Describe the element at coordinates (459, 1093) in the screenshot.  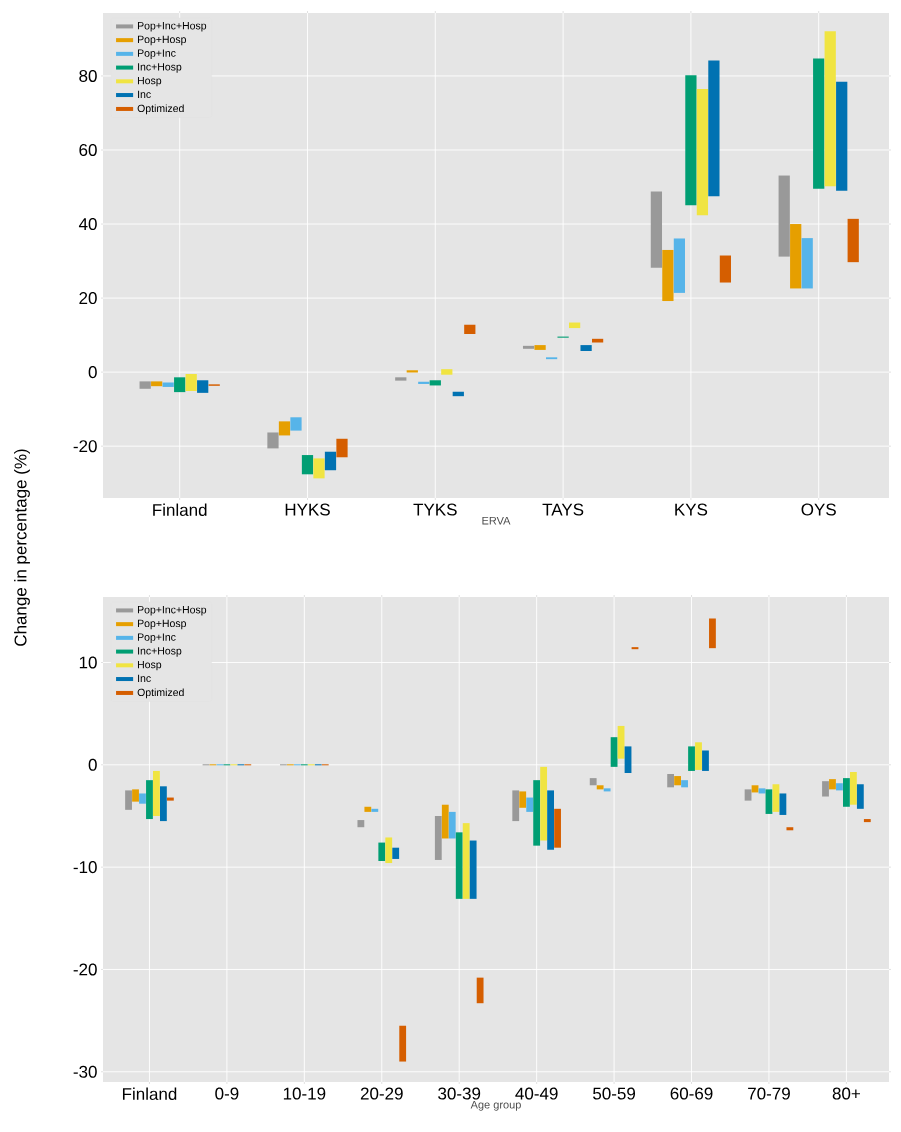
I see `x-tick-label: 30-39` at that location.